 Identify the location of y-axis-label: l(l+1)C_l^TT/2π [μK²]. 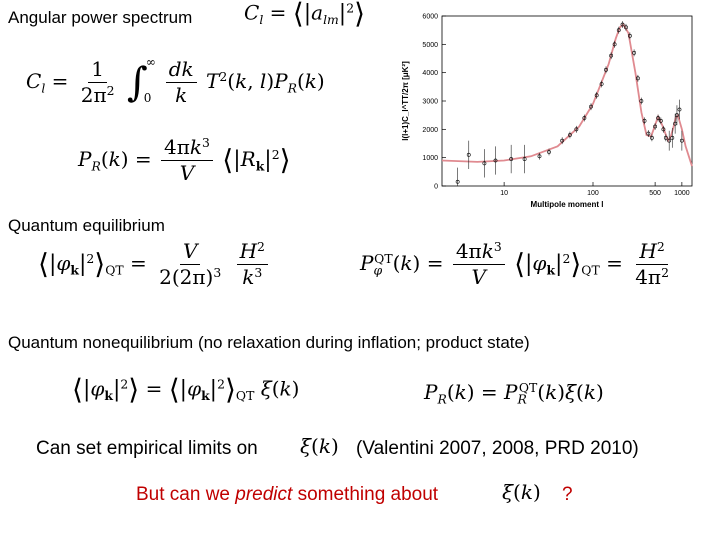
(405, 101).